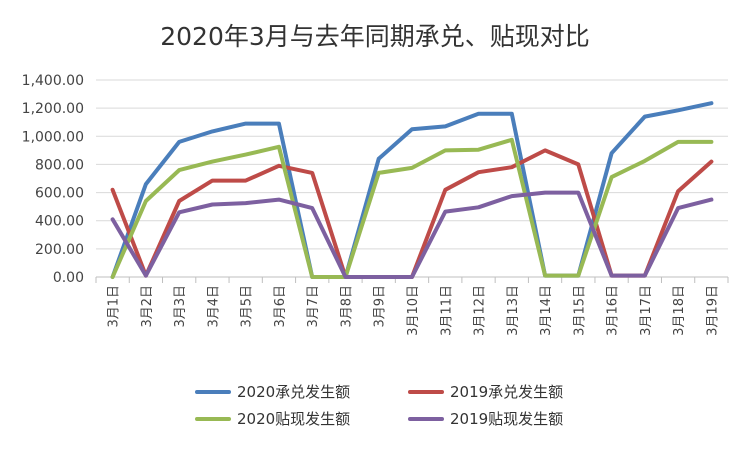 This screenshot has height=451, width=751. I want to click on x-tick-label: 3月12日, so click(480, 310).